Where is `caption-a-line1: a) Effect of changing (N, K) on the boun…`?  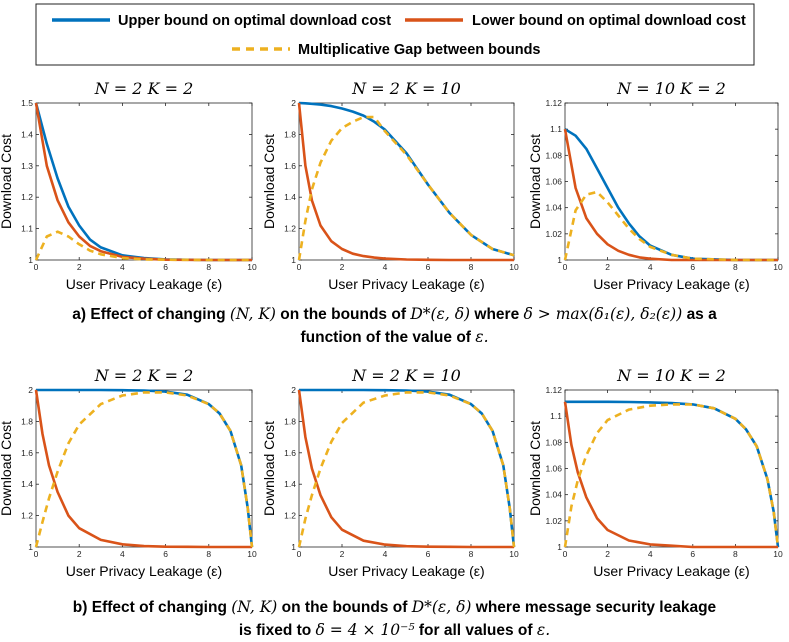 caption-a-line1: a) Effect of changing (N, K) on the boun… is located at coordinates (394, 314).